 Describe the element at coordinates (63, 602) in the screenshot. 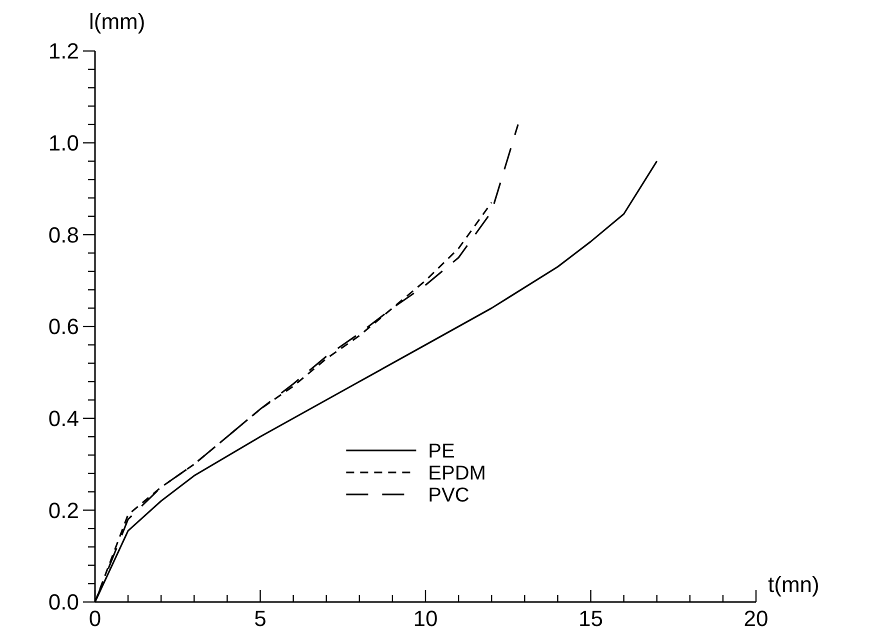

I see `y-tick-label: 0.0` at that location.